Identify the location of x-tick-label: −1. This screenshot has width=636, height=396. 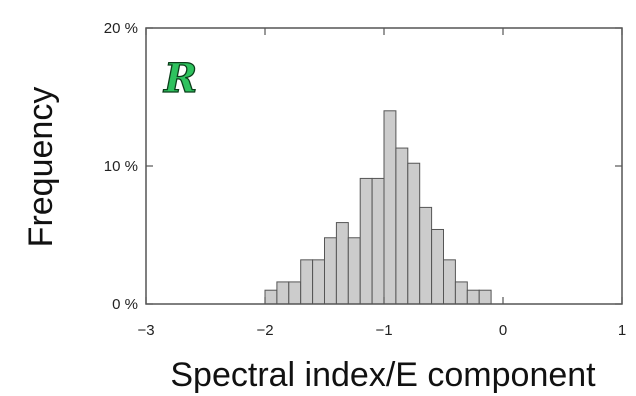
(383, 330).